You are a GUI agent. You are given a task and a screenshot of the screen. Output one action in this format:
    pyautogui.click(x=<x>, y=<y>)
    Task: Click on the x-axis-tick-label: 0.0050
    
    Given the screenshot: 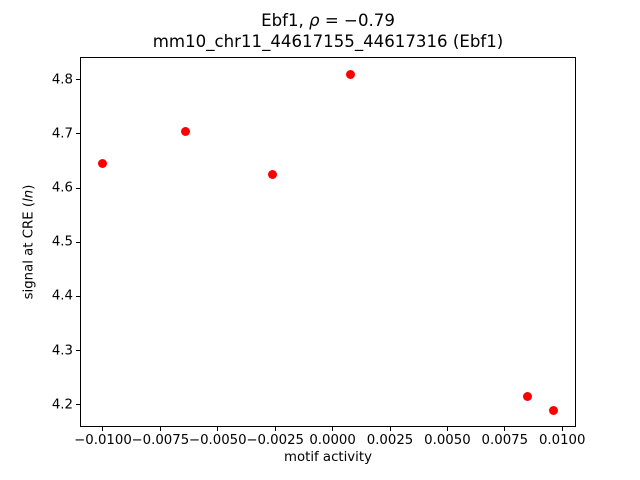 What is the action you would take?
    pyautogui.click(x=447, y=440)
    